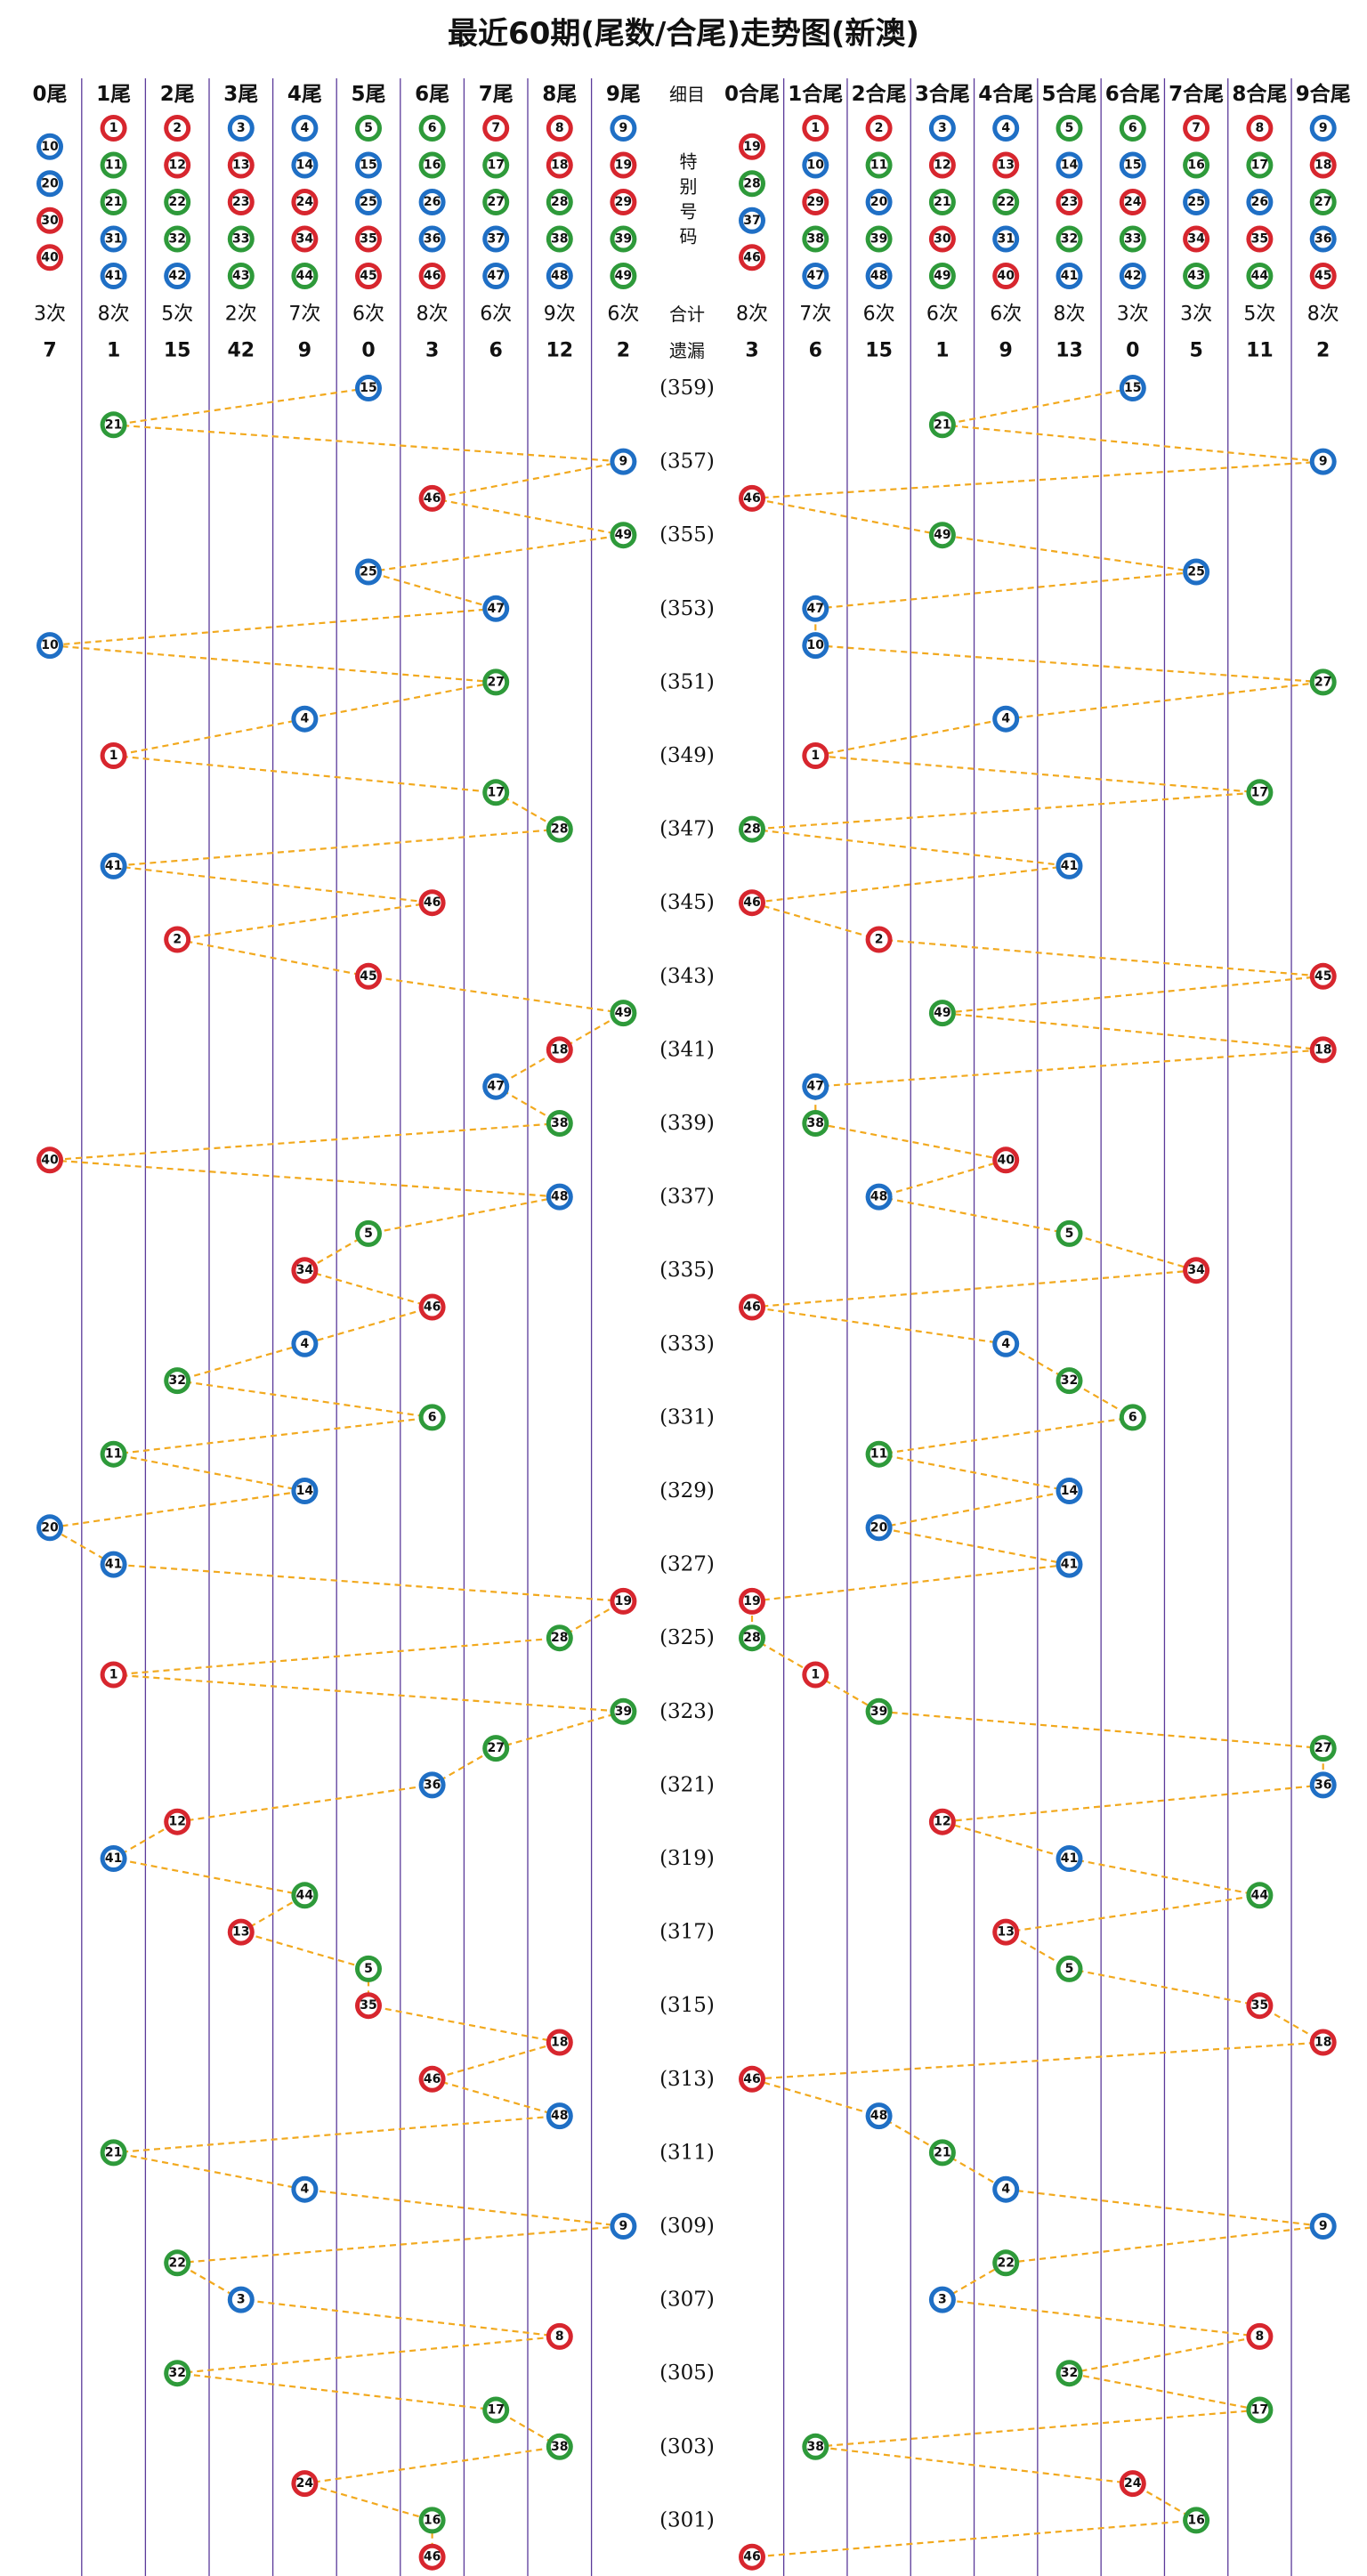  What do you see at coordinates (623, 1712) in the screenshot?
I see `ball-number: 39` at bounding box center [623, 1712].